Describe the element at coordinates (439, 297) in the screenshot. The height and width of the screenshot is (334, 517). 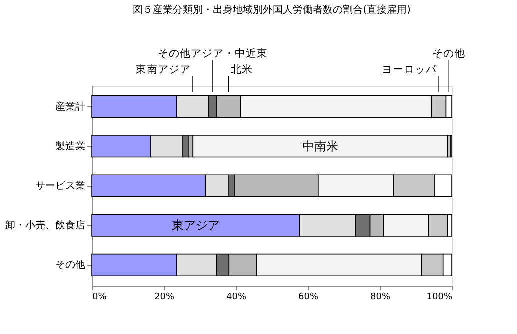
I see `x-tick-label: 100%` at that location.